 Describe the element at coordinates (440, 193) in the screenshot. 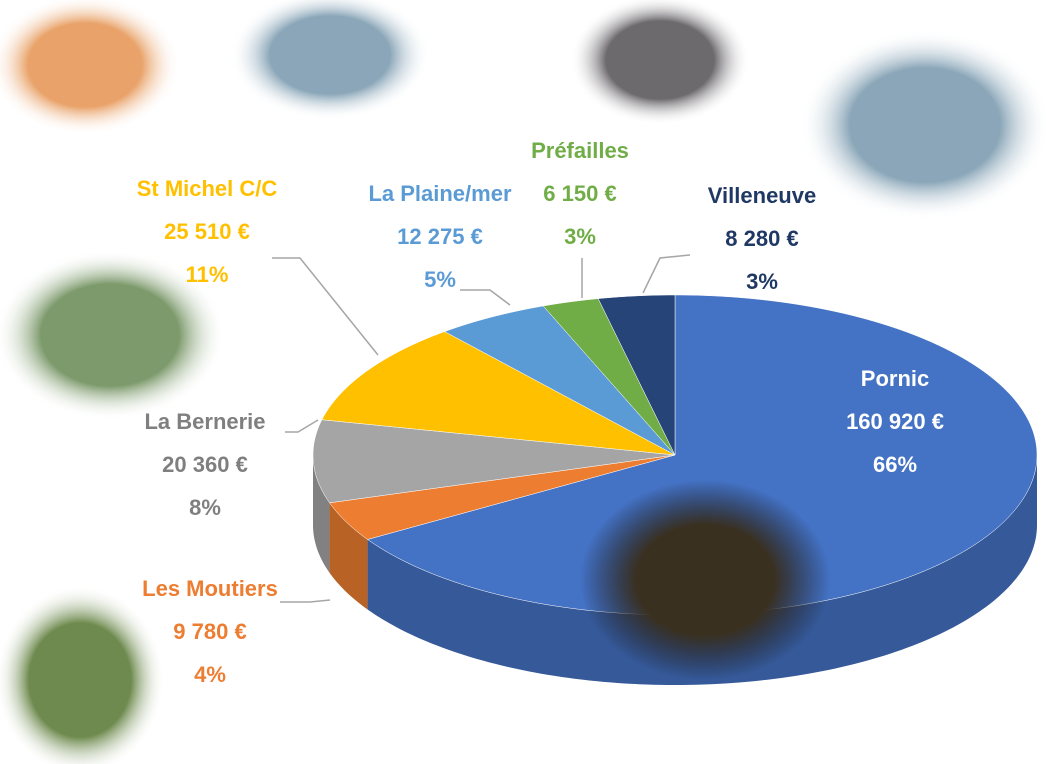

I see `category-label: La Plaine/mer` at that location.